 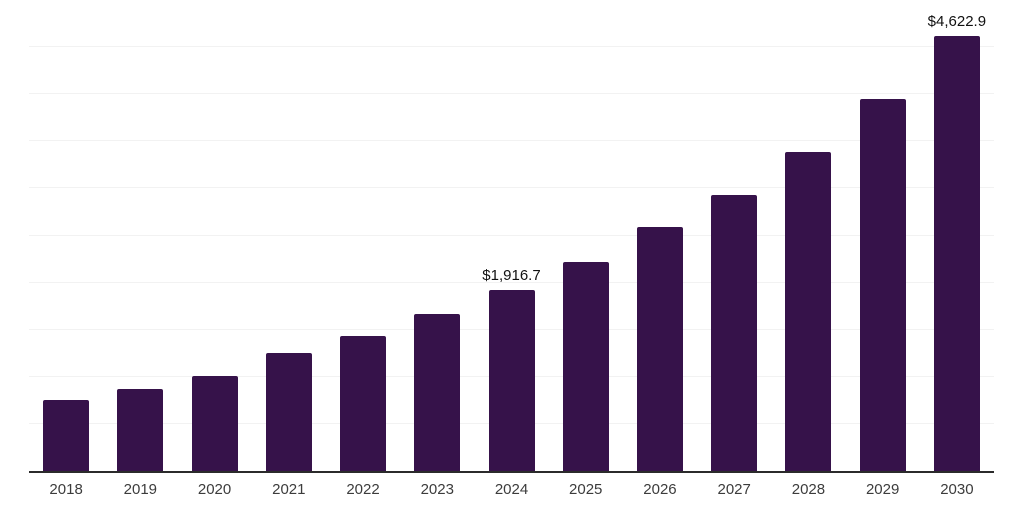 What do you see at coordinates (808, 311) in the screenshot?
I see `bar-2028` at bounding box center [808, 311].